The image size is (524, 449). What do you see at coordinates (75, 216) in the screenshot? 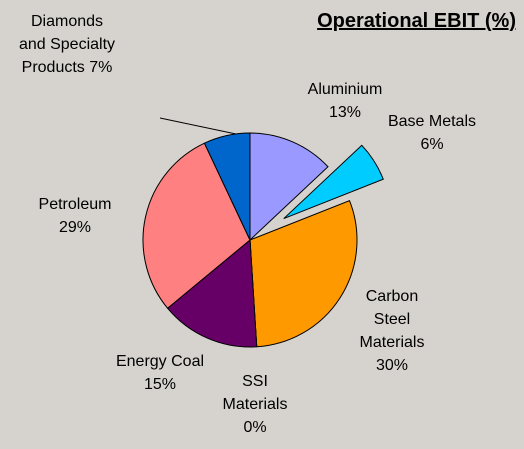
I see `slice-label: Petroleum 29%` at bounding box center [75, 216].